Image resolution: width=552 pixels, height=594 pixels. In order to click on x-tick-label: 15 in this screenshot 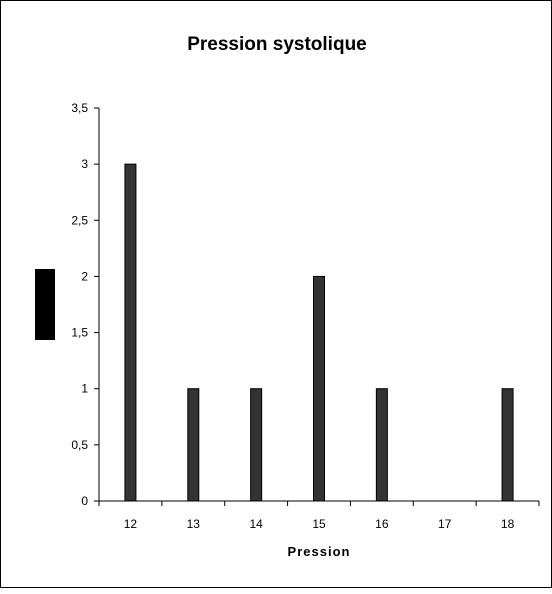, I will do `click(319, 524)`.